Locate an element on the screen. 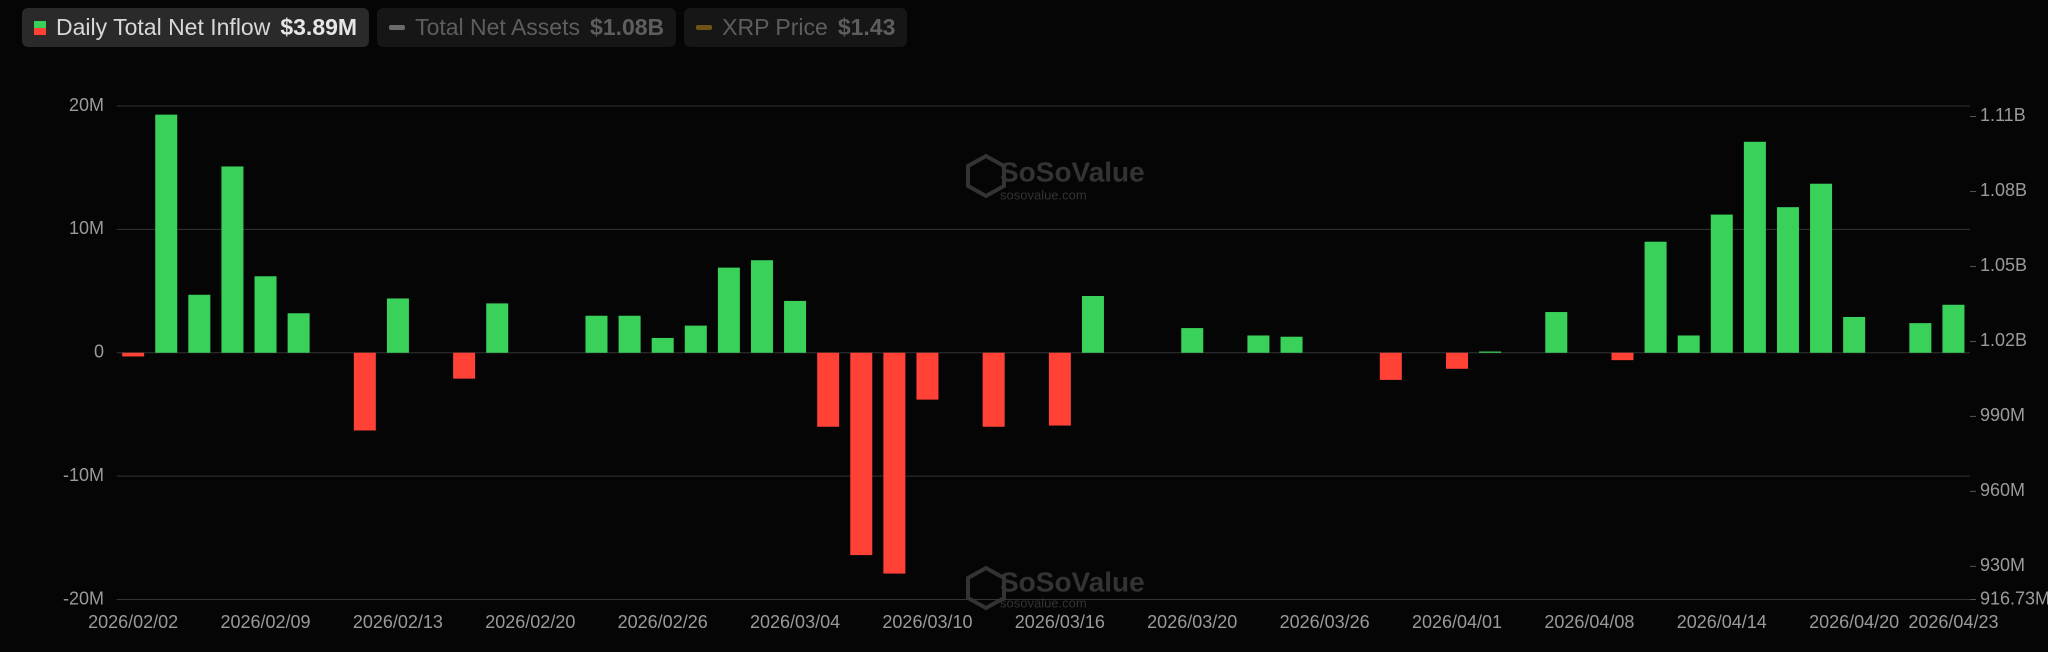 The height and width of the screenshot is (652, 2048). y2-tick-label: 916.73M is located at coordinates (2014, 598).